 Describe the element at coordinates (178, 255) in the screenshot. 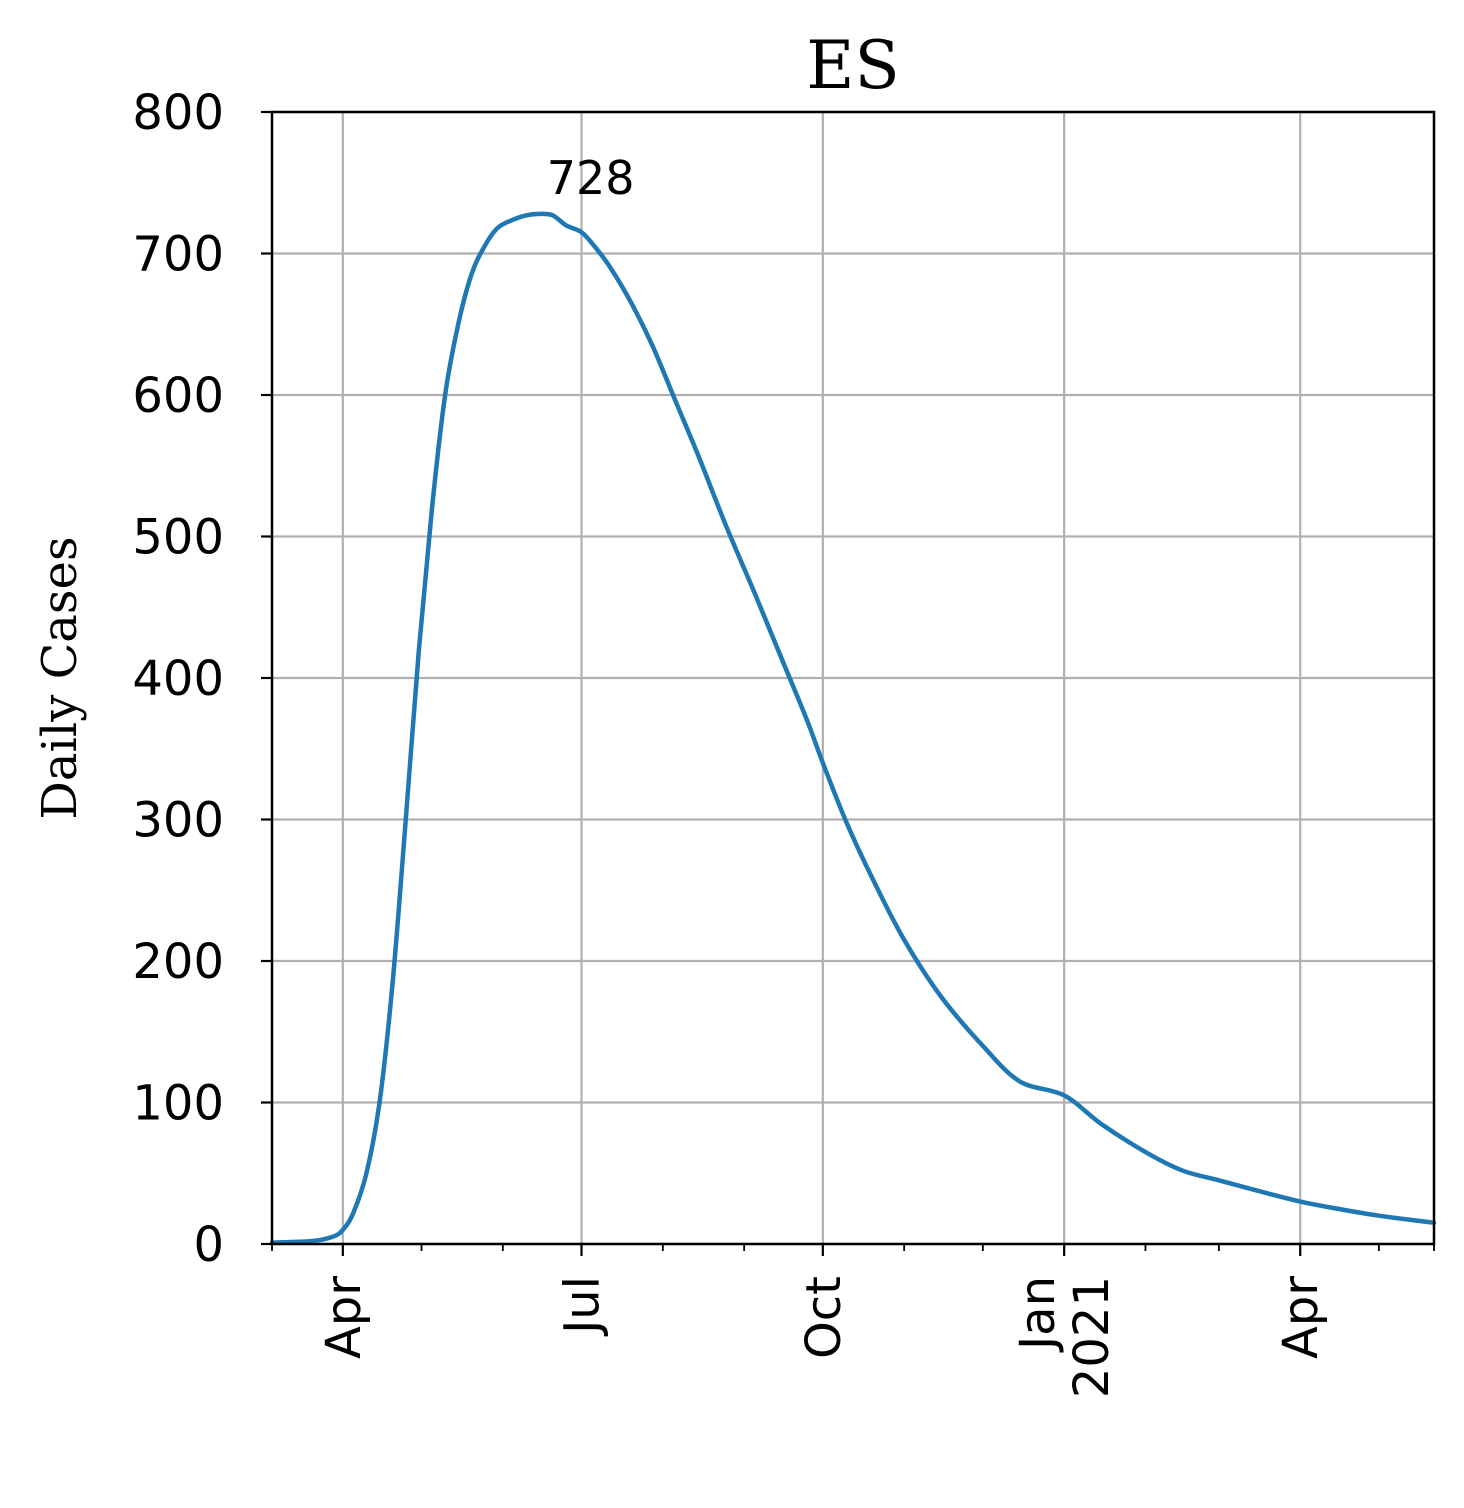

I see `y-tick-label: 700` at that location.